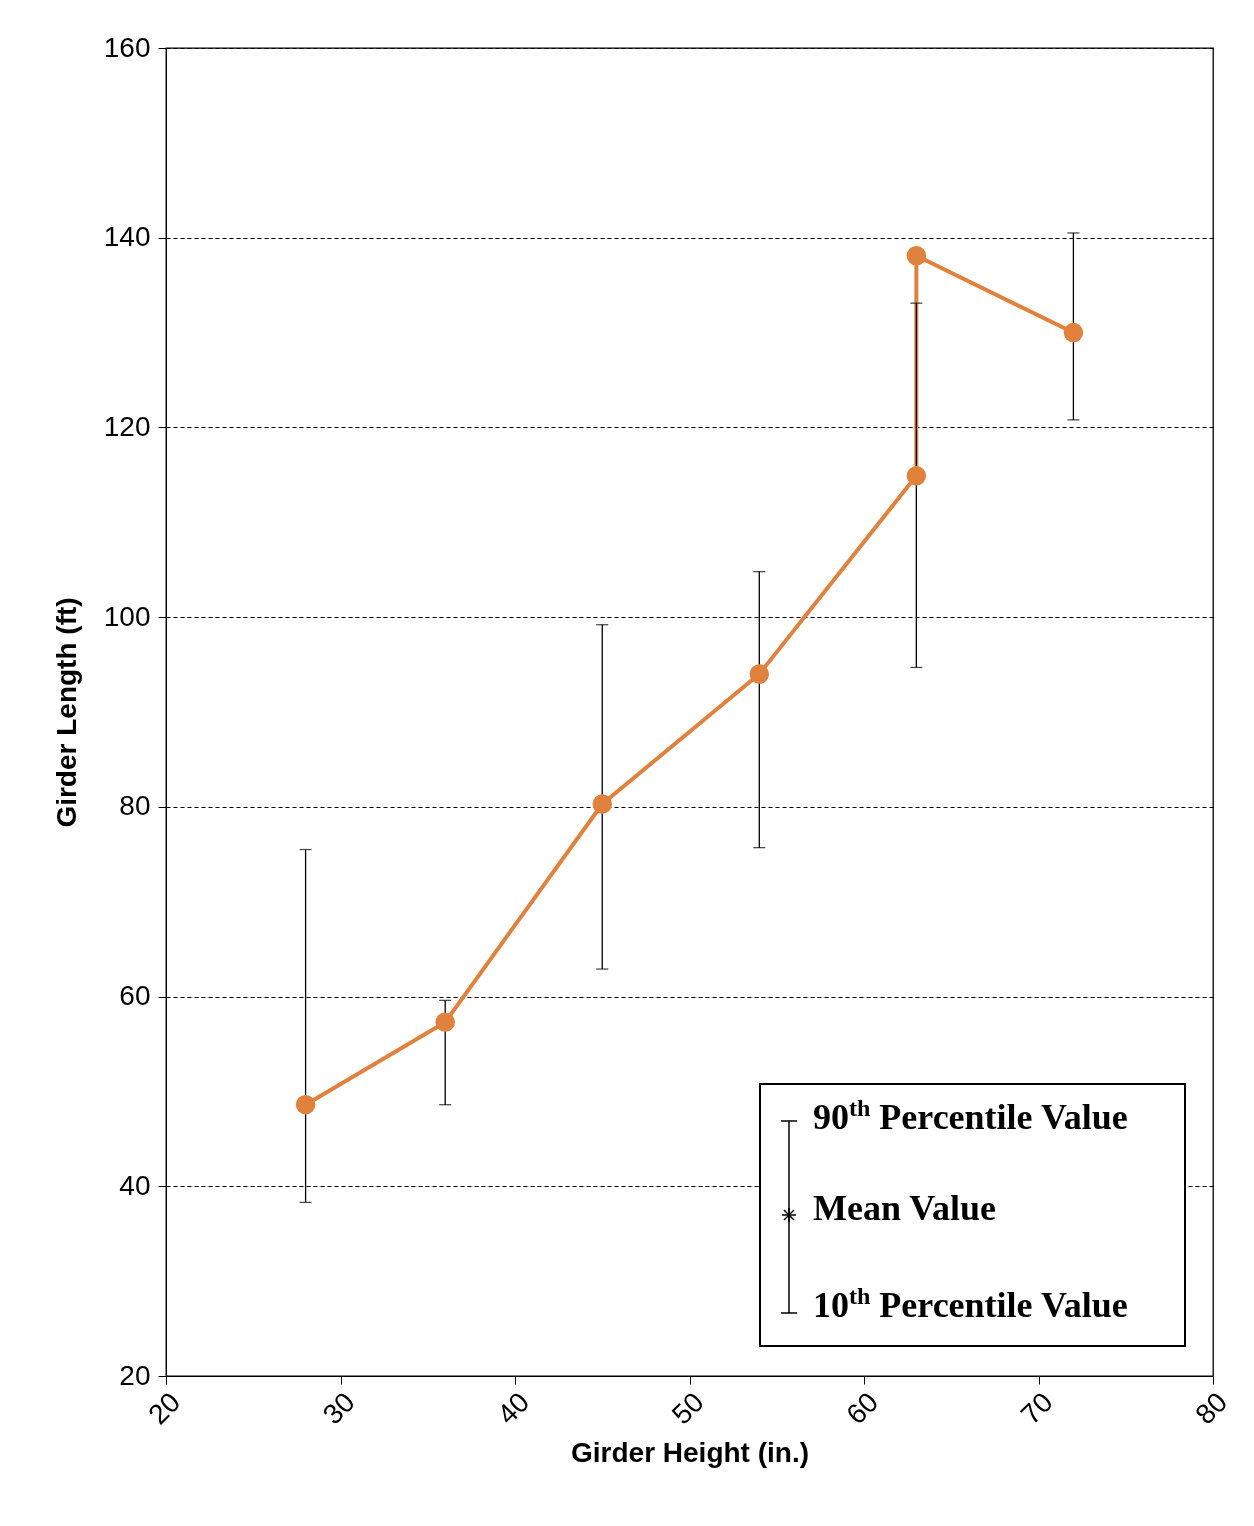  I want to click on annotation: 10$^{th}$ Percentile Value, so click(970, 1304).